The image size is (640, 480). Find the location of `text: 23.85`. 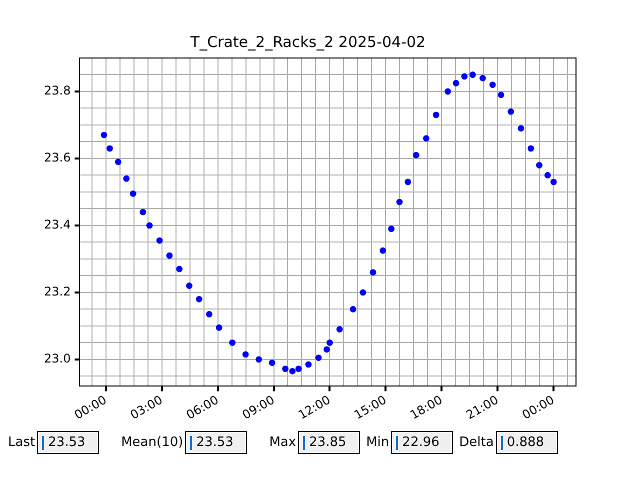

text: 23.85 is located at coordinates (329, 442).